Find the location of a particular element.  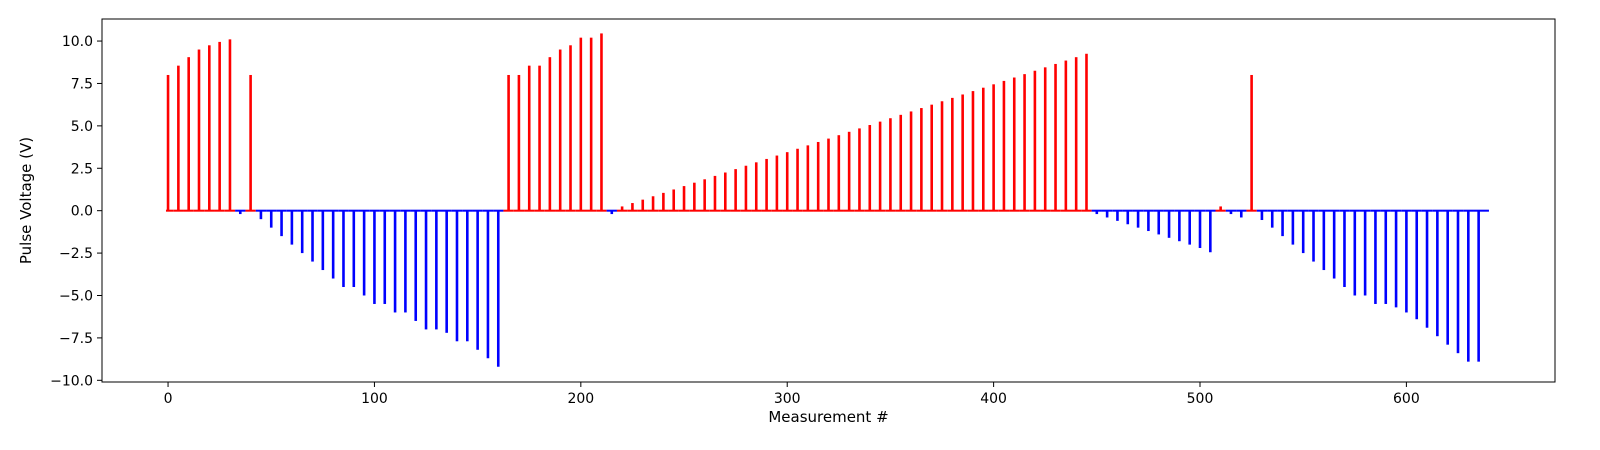

y-tick-label-4: 0.0 is located at coordinates (82, 212).